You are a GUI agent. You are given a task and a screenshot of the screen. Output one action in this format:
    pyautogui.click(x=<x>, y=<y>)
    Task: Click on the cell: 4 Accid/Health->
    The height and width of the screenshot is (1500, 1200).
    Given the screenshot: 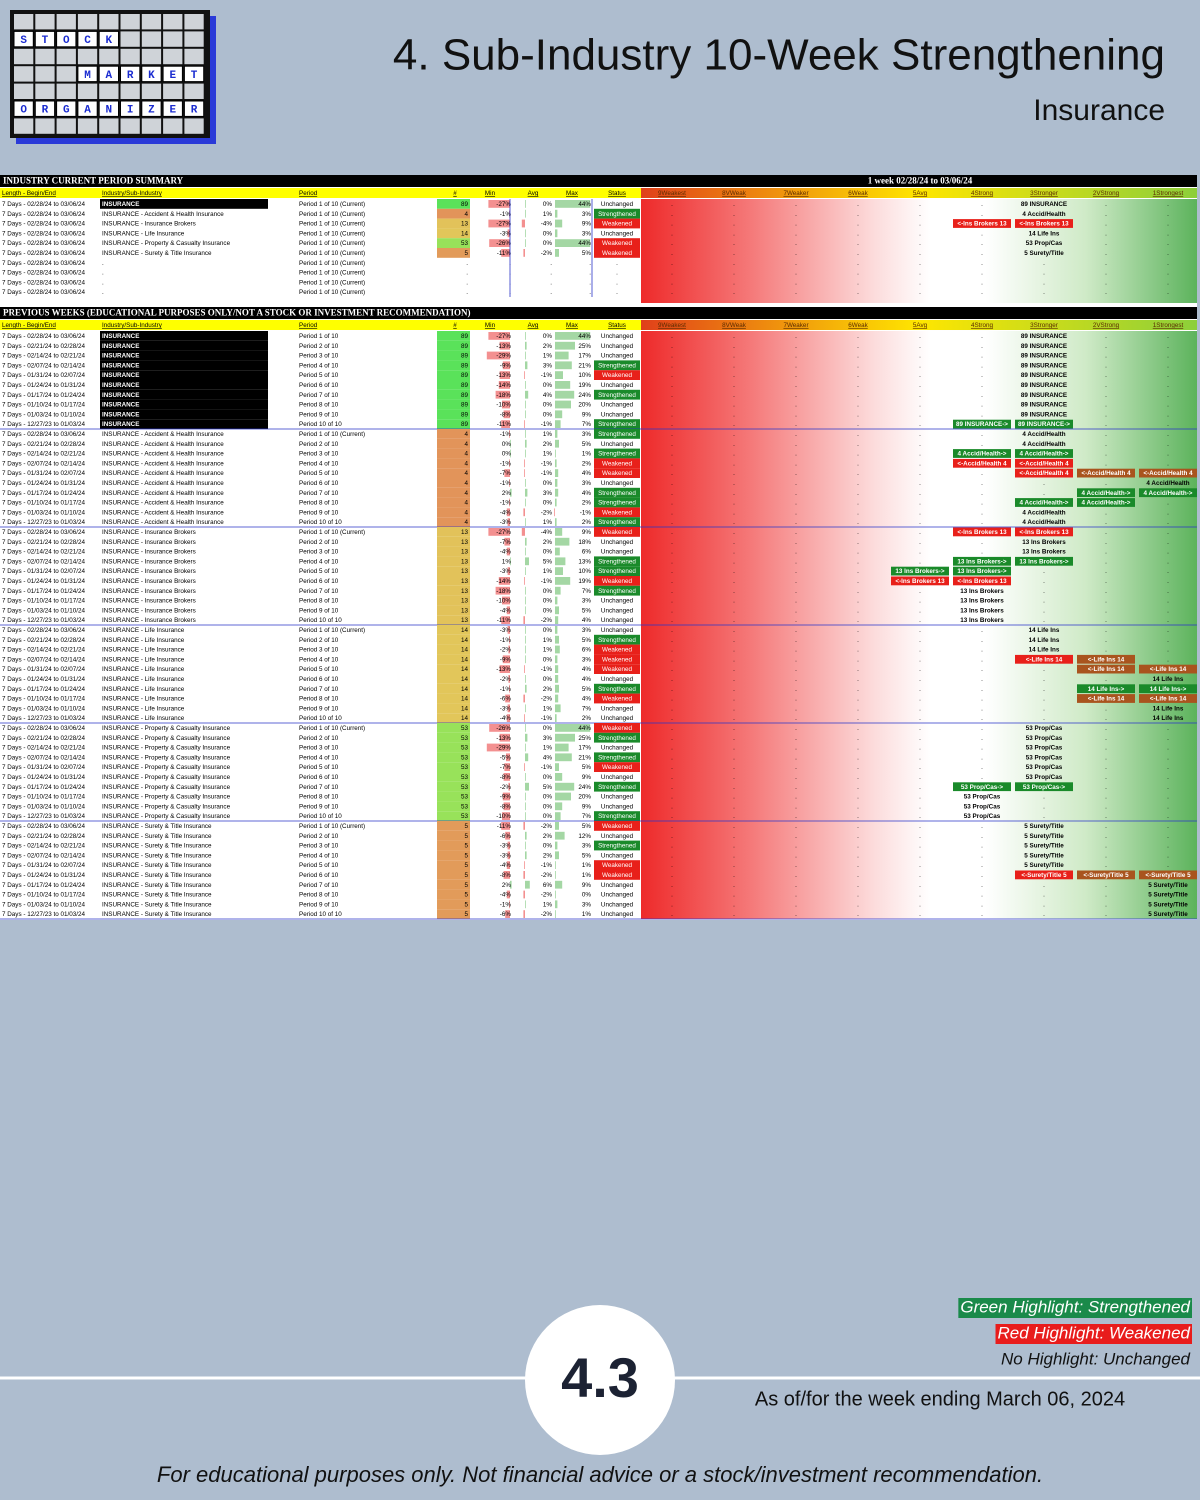 What is the action you would take?
    pyautogui.click(x=982, y=454)
    